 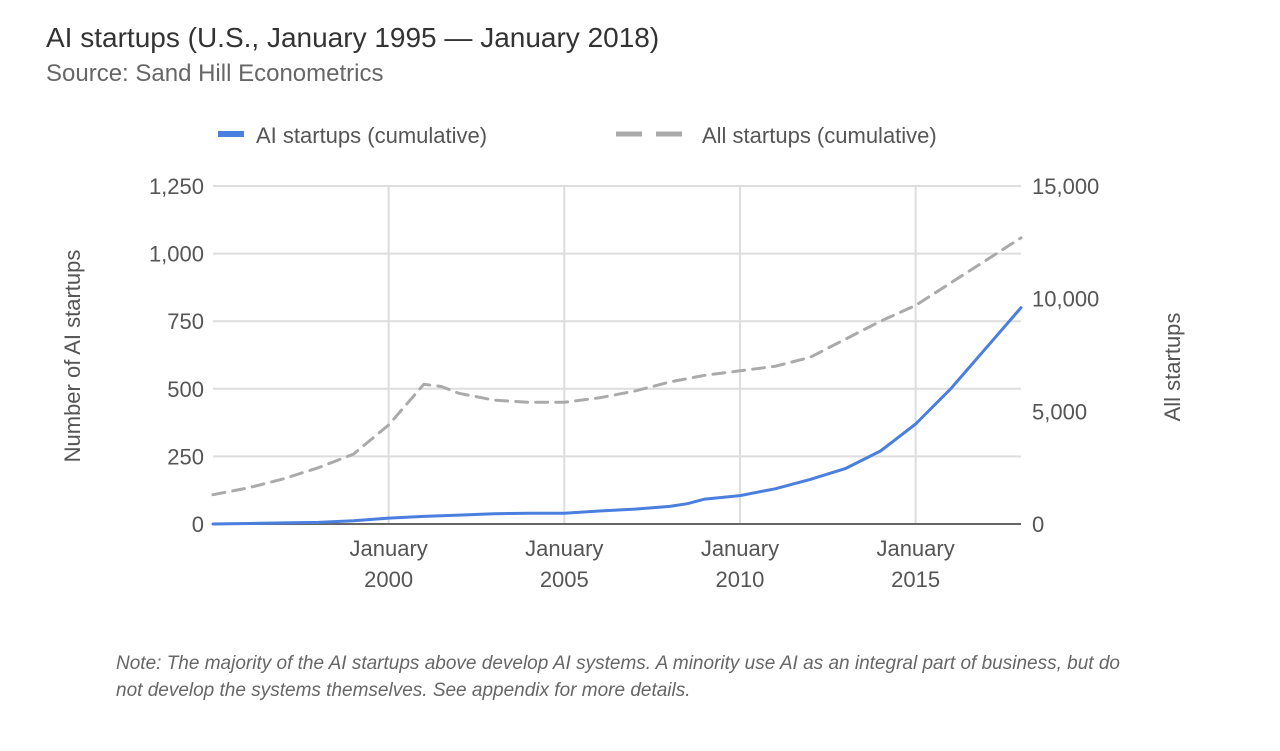 I want to click on y-tick-label-right: 5,000, so click(x=1059, y=411).